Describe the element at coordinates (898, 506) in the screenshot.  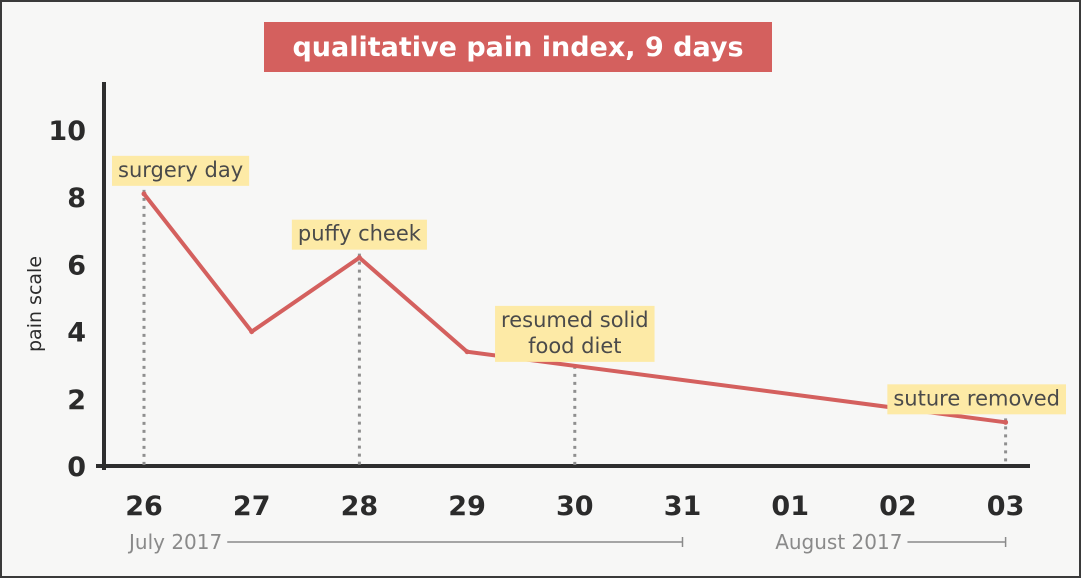
I see `x-tick-label: 02` at that location.